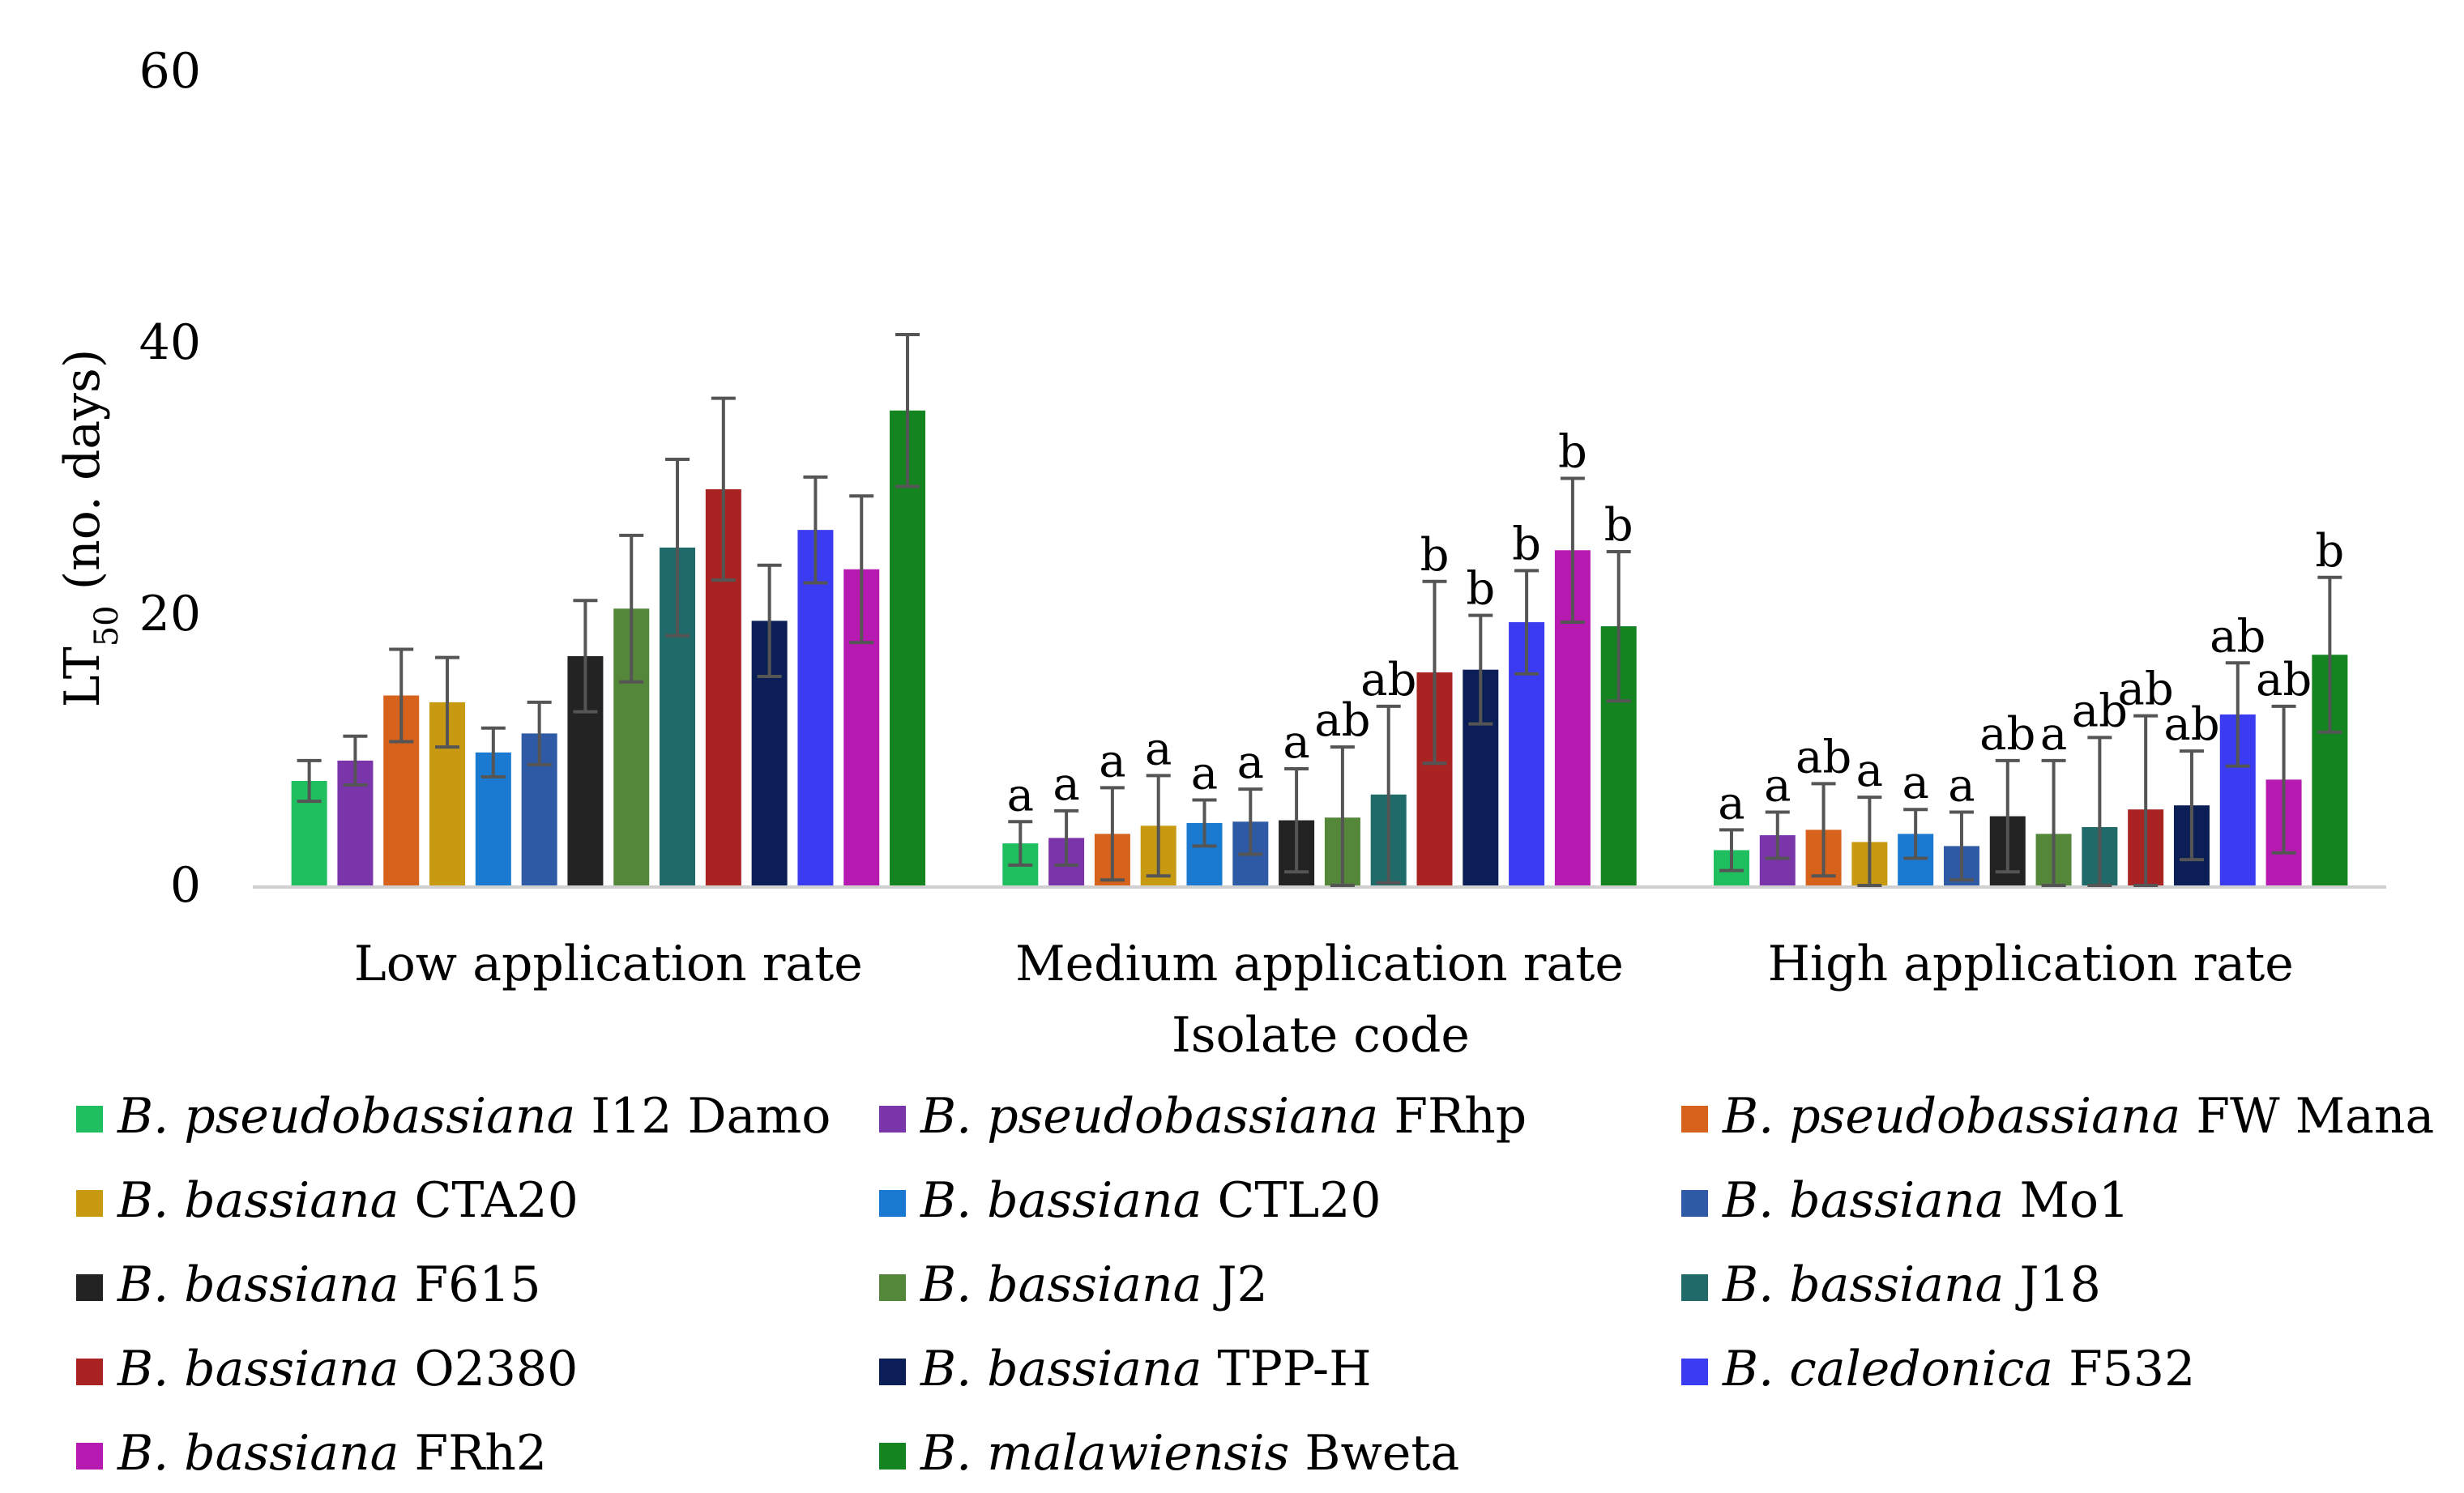 This screenshot has width=2464, height=1493. I want to click on legend-item: B. pseudobassiana FRhp, so click(1203, 1116).